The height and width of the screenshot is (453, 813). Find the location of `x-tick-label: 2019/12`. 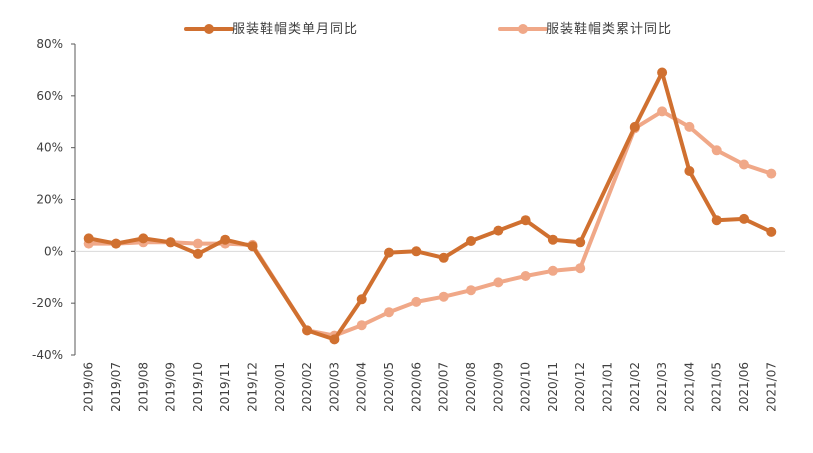

x-tick-label: 2019/12 is located at coordinates (253, 387).